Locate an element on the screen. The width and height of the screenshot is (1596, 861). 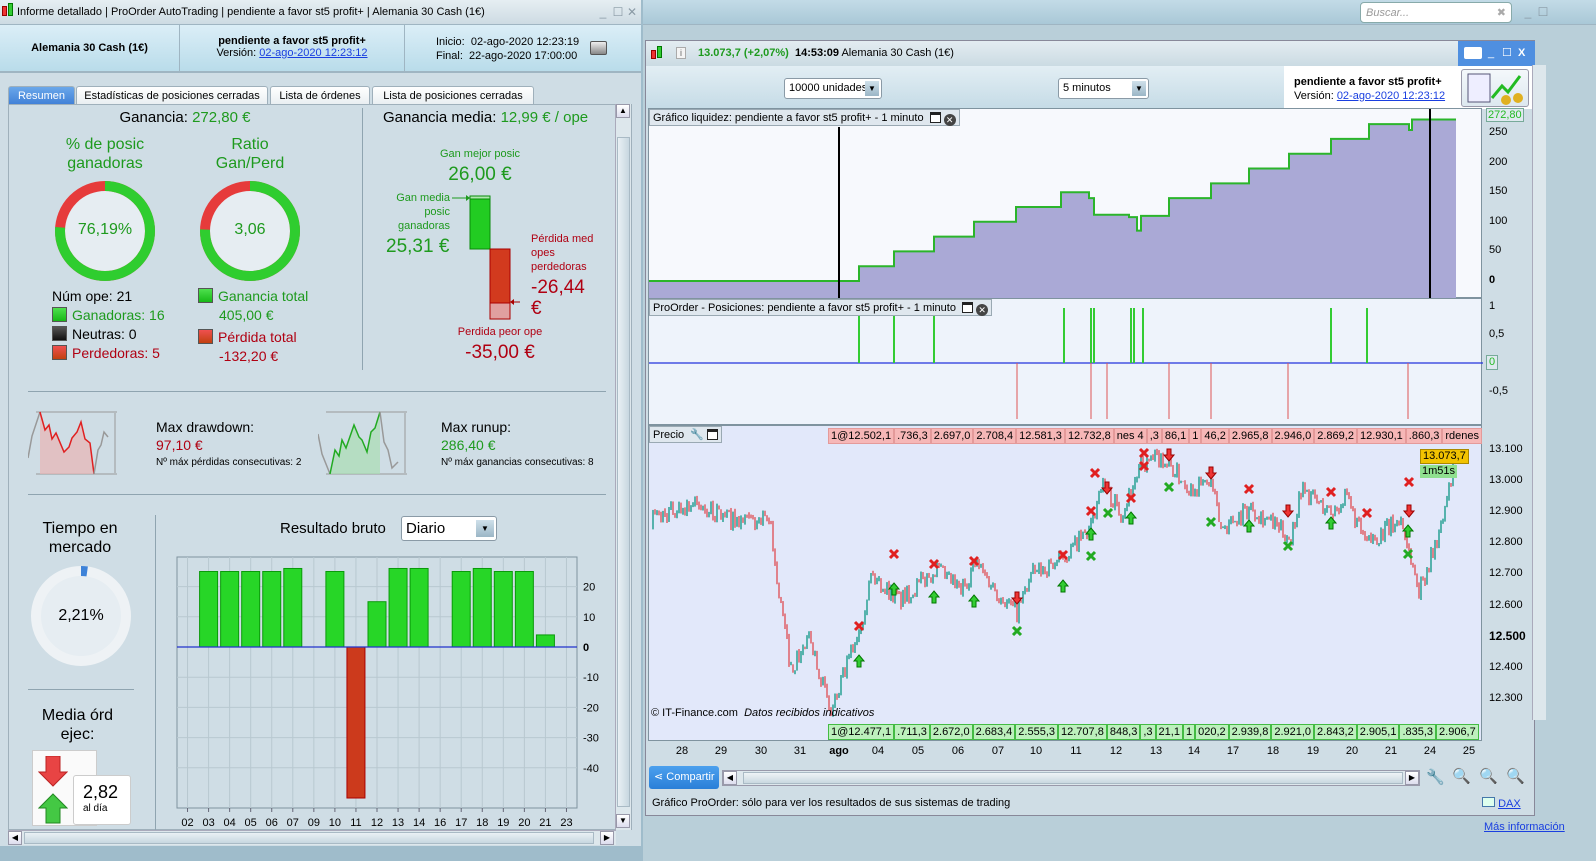
zoom-fit-icon: 🔍 is located at coordinates (1461, 776).